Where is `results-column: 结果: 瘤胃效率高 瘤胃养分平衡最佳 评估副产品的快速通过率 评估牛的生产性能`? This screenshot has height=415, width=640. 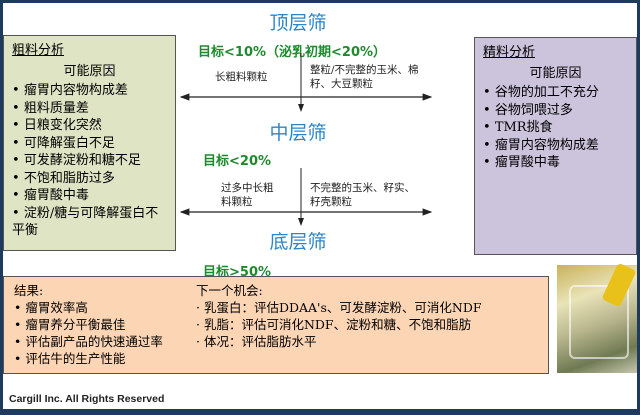 results-column: 结果: 瘤胃效率高 瘤胃养分平衡最佳 评估副产品的快速通过率 评估牛的生产性能 is located at coordinates (104, 323).